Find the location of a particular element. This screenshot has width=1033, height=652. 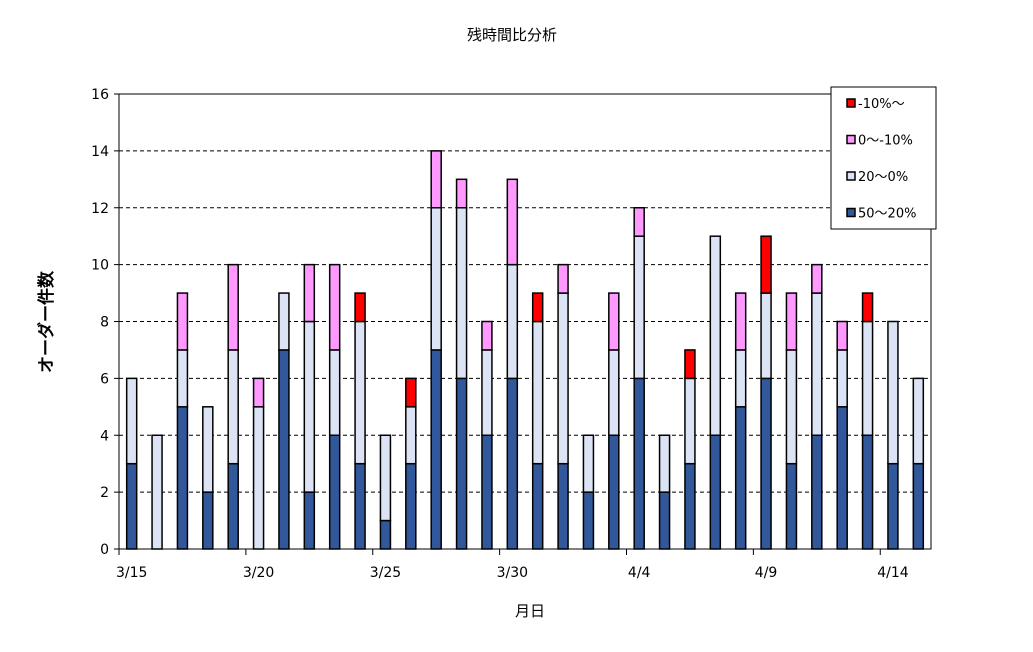

bar-segment-4/4-s0 is located at coordinates (639, 463).